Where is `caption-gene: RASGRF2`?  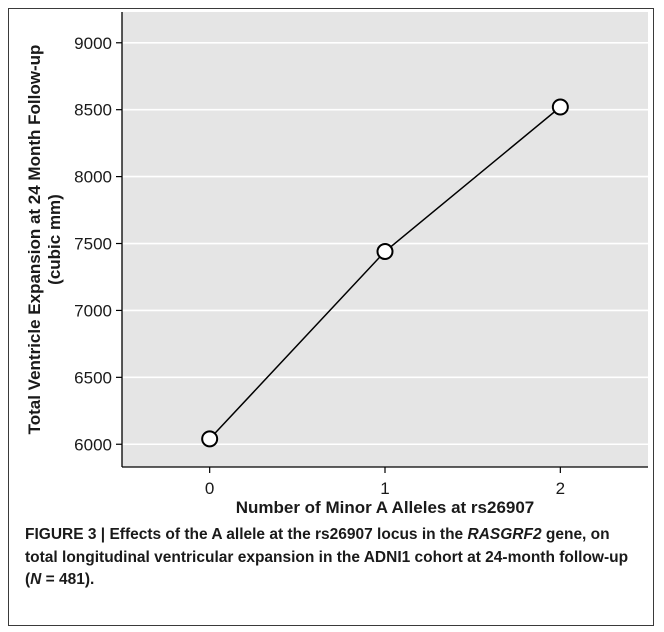 caption-gene: RASGRF2 is located at coordinates (504, 534).